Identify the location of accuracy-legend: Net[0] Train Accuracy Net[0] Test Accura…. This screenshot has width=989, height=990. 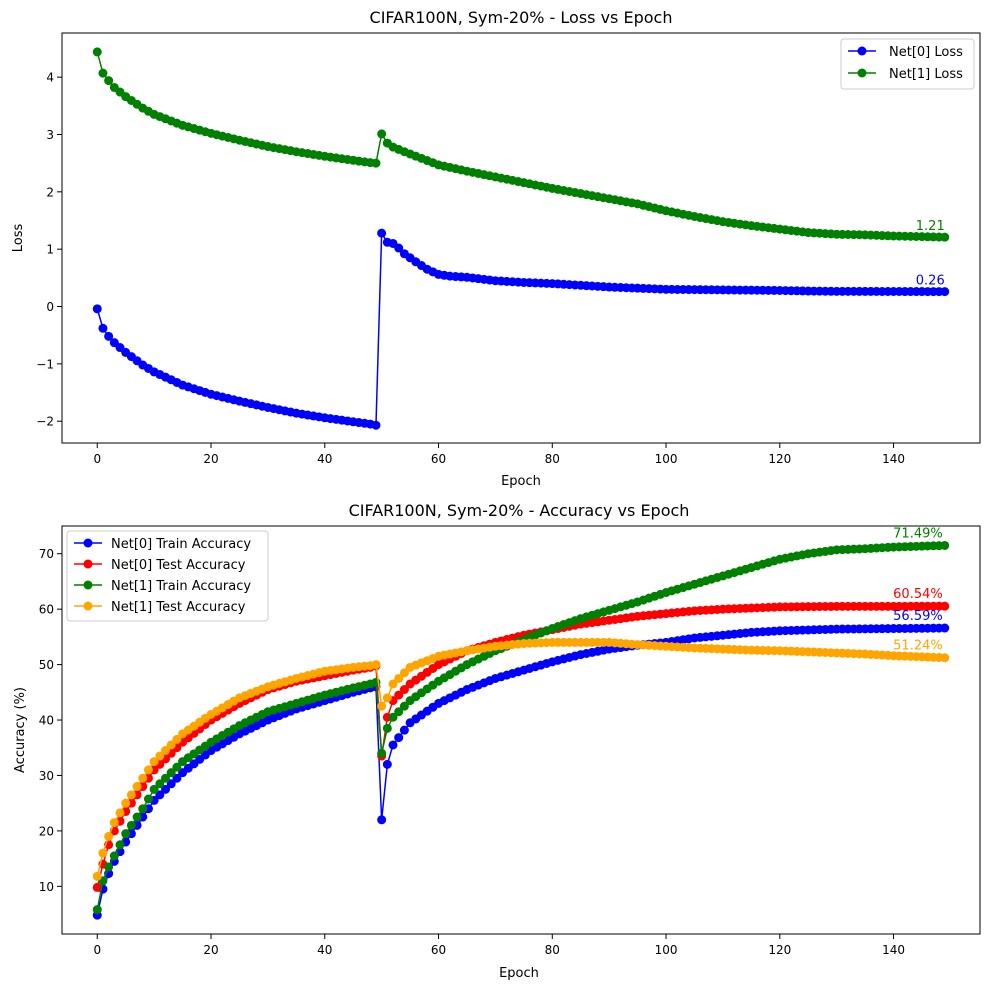
(167, 576).